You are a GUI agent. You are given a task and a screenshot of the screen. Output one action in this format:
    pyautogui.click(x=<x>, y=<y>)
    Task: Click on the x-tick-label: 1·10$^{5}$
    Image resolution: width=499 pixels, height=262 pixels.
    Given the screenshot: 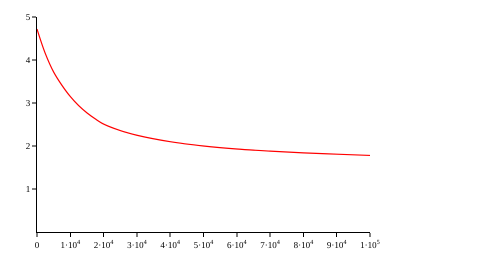 What is the action you would take?
    pyautogui.click(x=370, y=244)
    